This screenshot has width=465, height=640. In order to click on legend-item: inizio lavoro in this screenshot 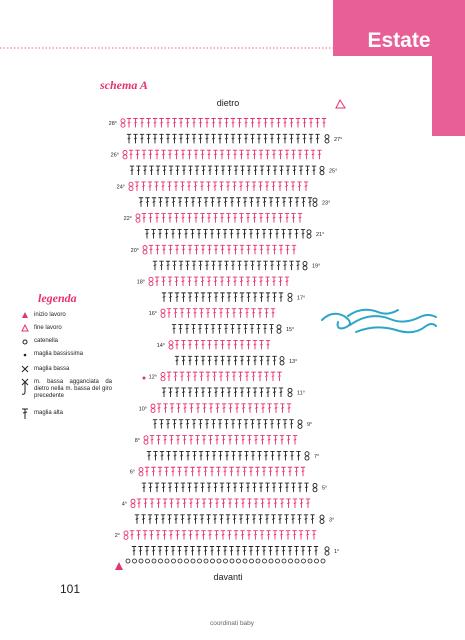, I will do `click(50, 315)`.